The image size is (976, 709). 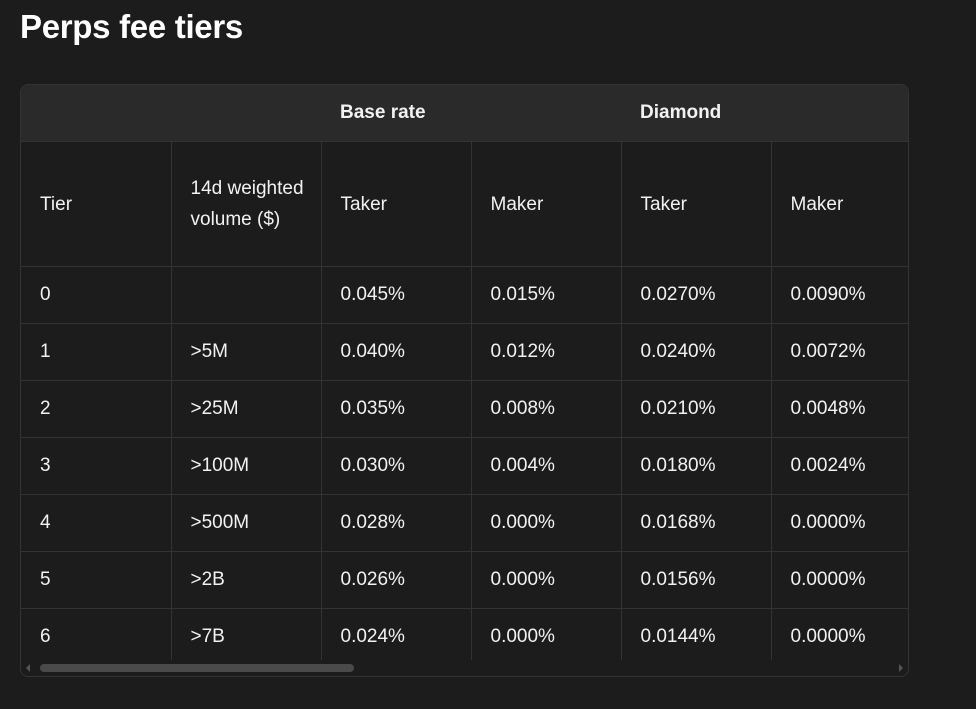 What do you see at coordinates (471, 113) in the screenshot?
I see `group-header-base-rate: Base rate` at bounding box center [471, 113].